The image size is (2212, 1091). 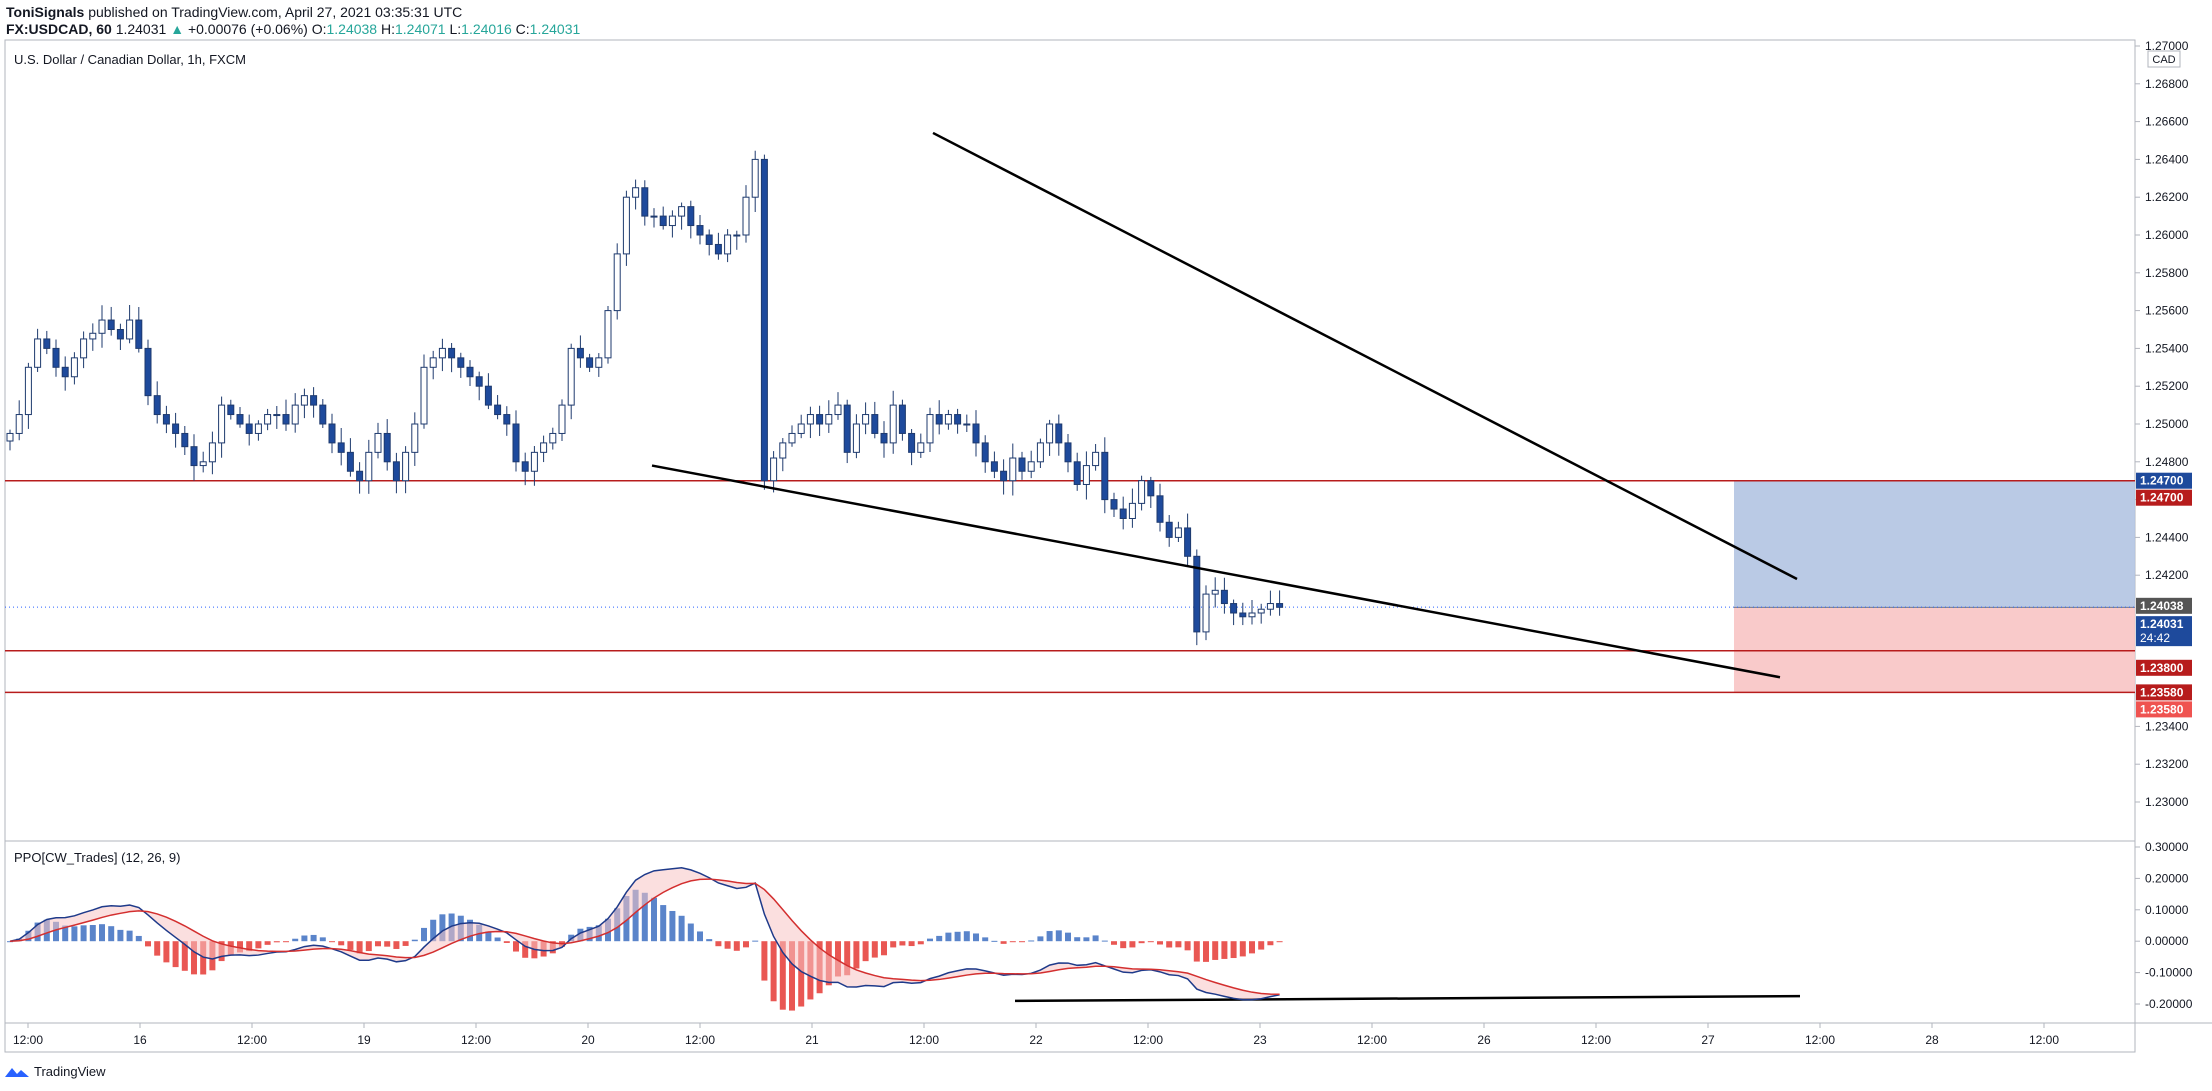 I want to click on price-tag-label: 1.24031, so click(x=2162, y=624).